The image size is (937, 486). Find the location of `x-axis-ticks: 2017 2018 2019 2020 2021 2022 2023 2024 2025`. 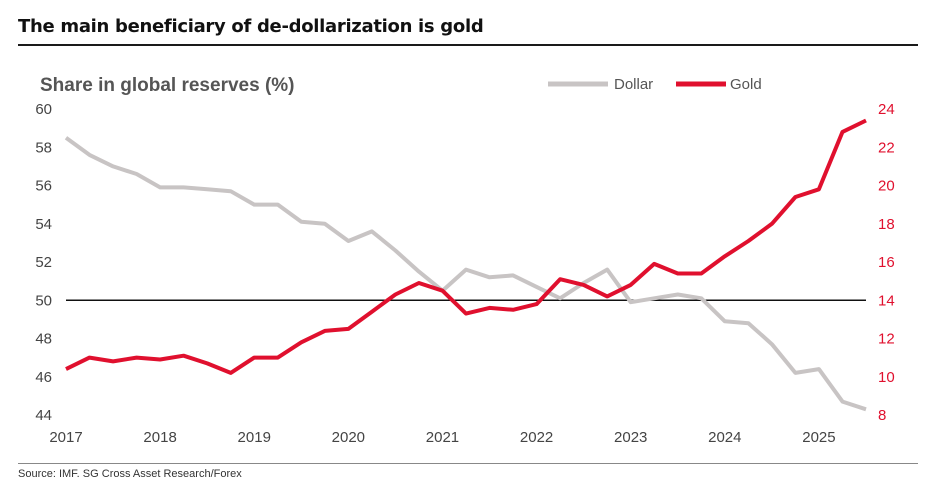

x-axis-ticks: 2017 2018 2019 2020 2021 2022 2023 2024 2025 is located at coordinates (442, 437).